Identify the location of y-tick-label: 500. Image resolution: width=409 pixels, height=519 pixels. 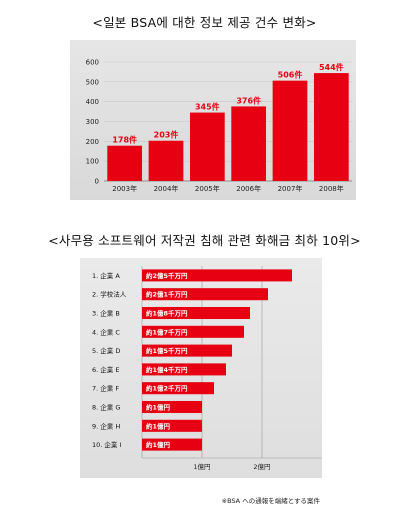
(92, 82).